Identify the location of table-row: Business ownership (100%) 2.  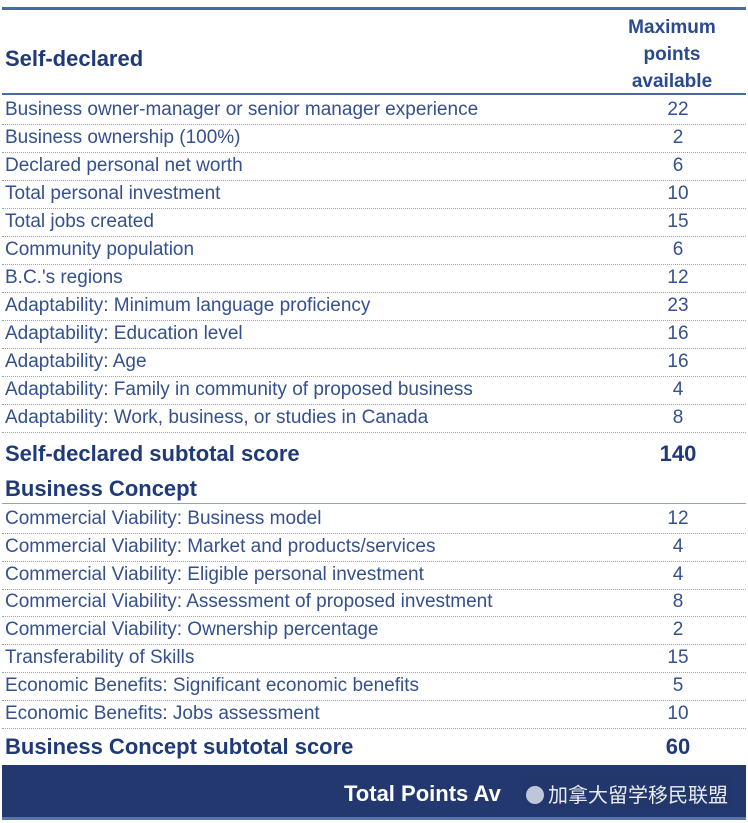
(374, 138).